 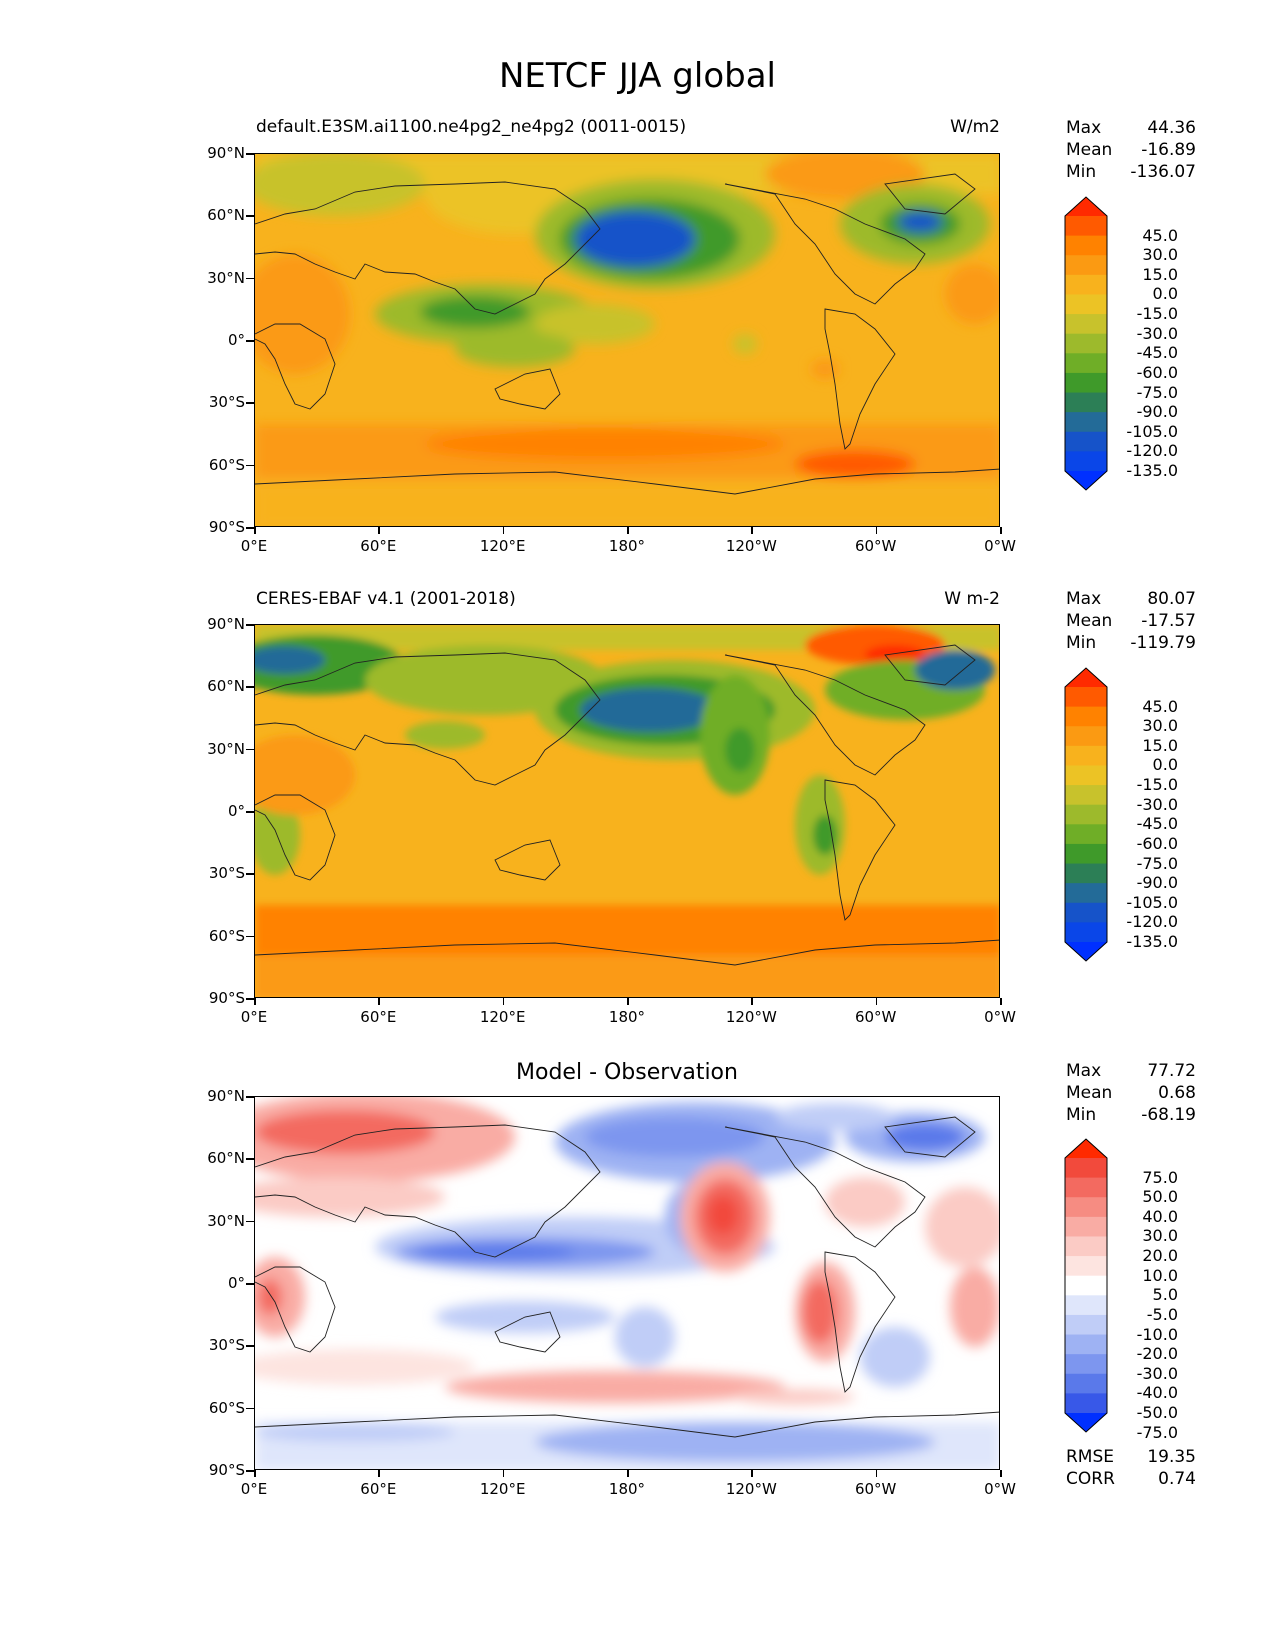 I want to click on x-tick-label: 0°W, so click(x=1000, y=1489).